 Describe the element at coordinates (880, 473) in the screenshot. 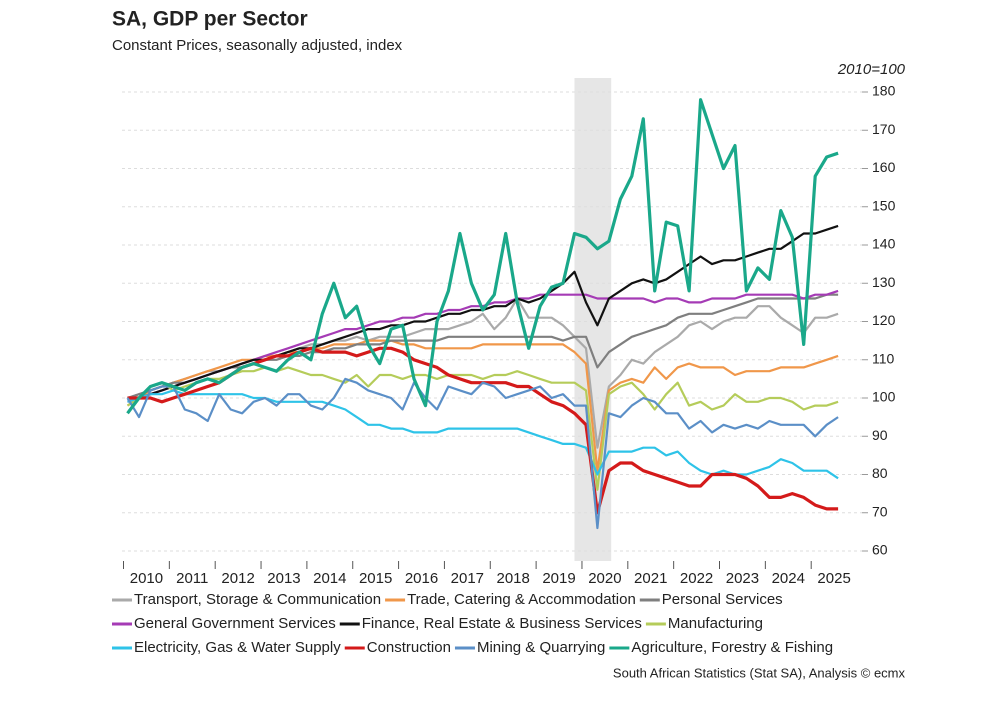

I see `y-tick-label: 80` at that location.